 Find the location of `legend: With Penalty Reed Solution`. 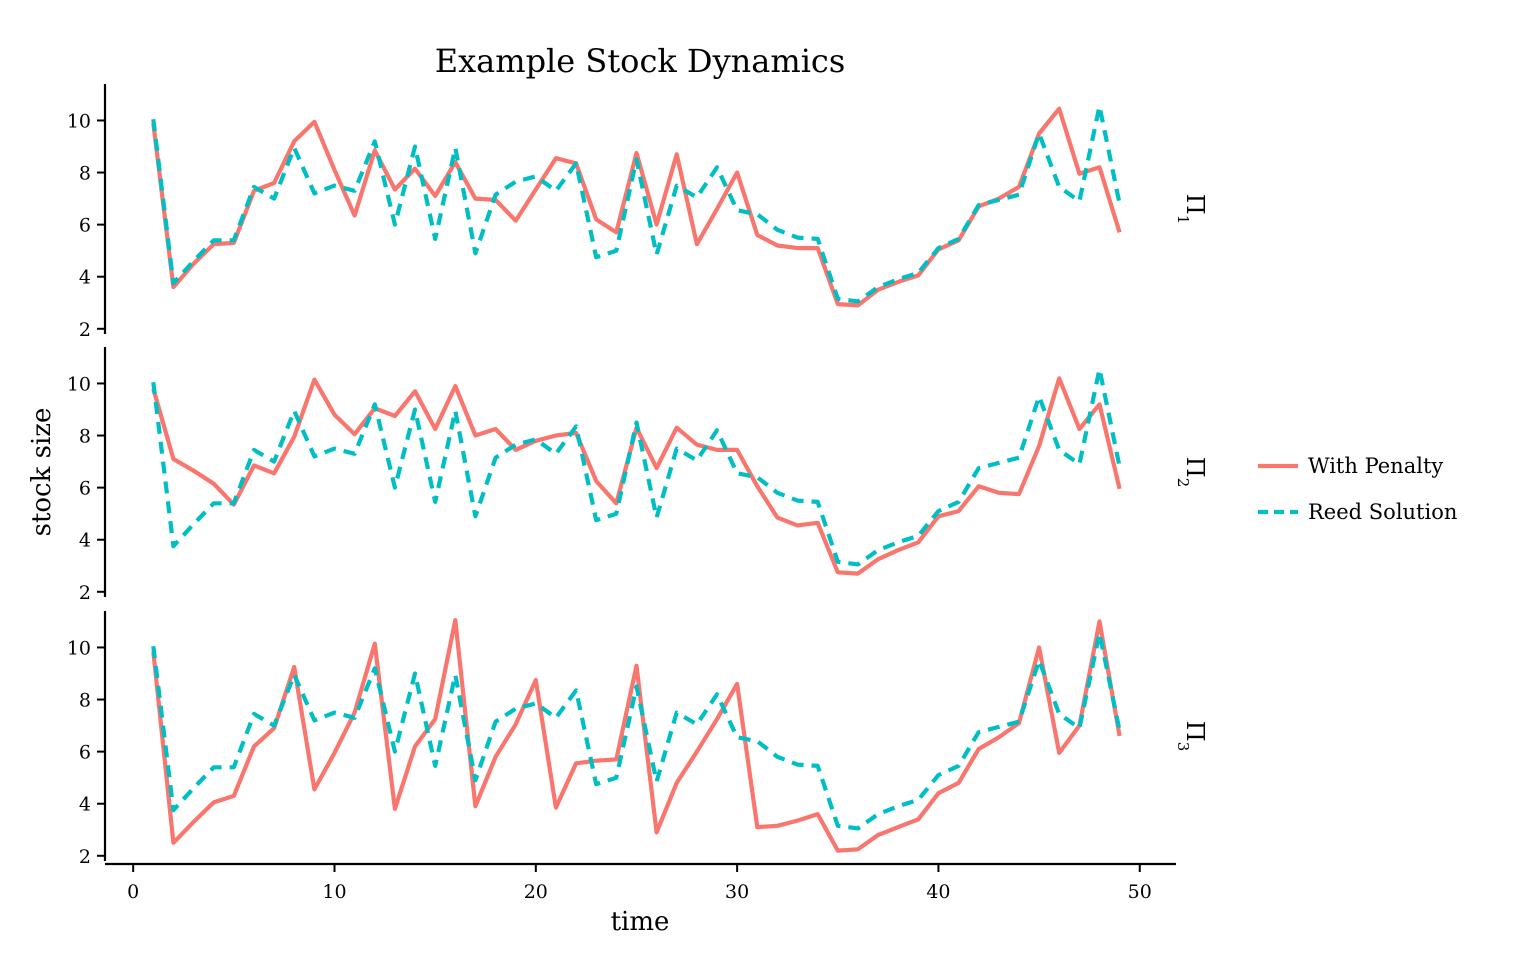

legend: With Penalty Reed Solution is located at coordinates (1357, 489).